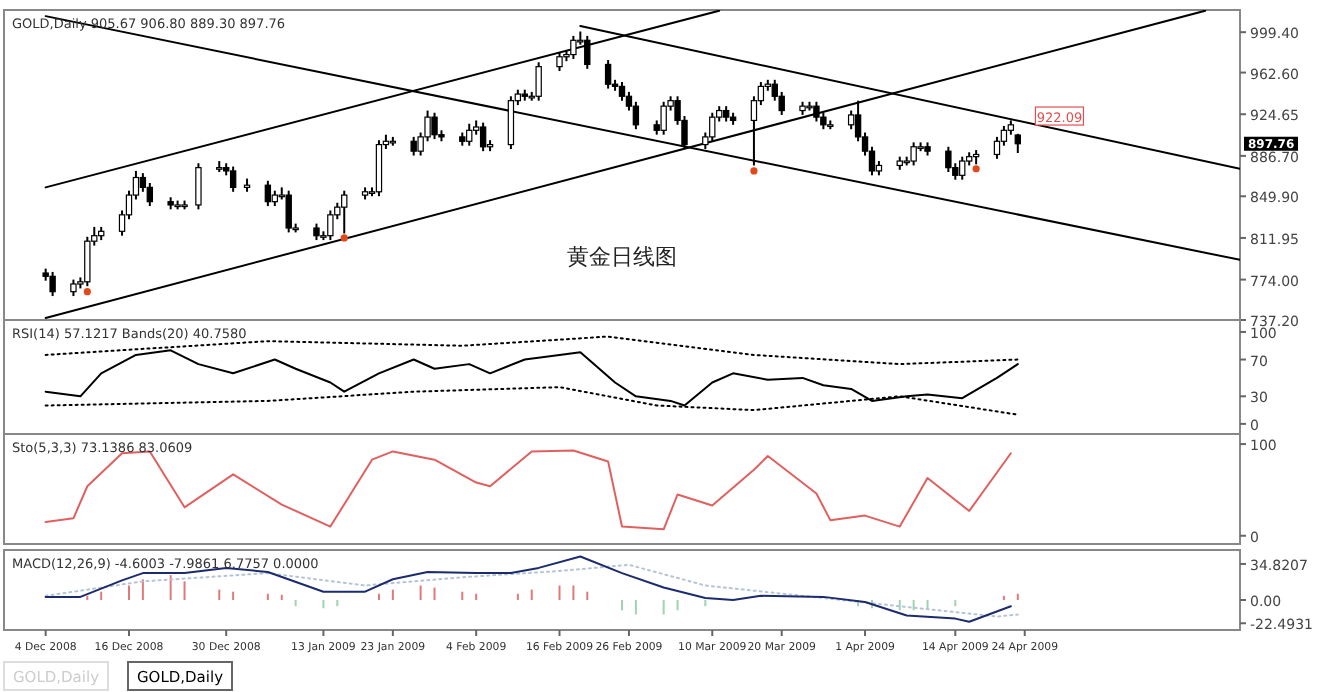  Describe the element at coordinates (622, 257) in the screenshot. I see `annotation: 黄金日线图` at that location.